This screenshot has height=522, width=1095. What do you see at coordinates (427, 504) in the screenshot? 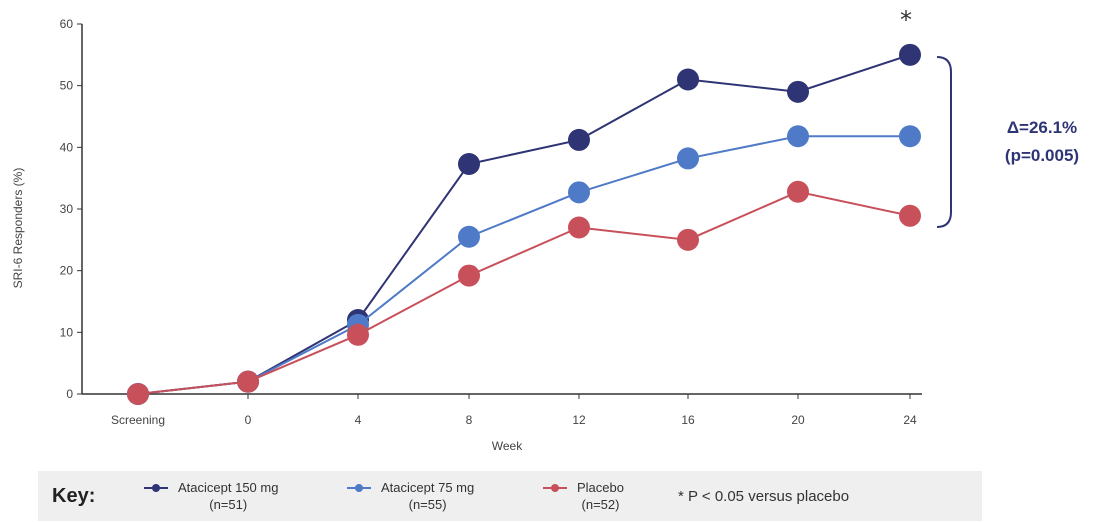
I see `legend-label-n: (n=55)` at bounding box center [427, 504].